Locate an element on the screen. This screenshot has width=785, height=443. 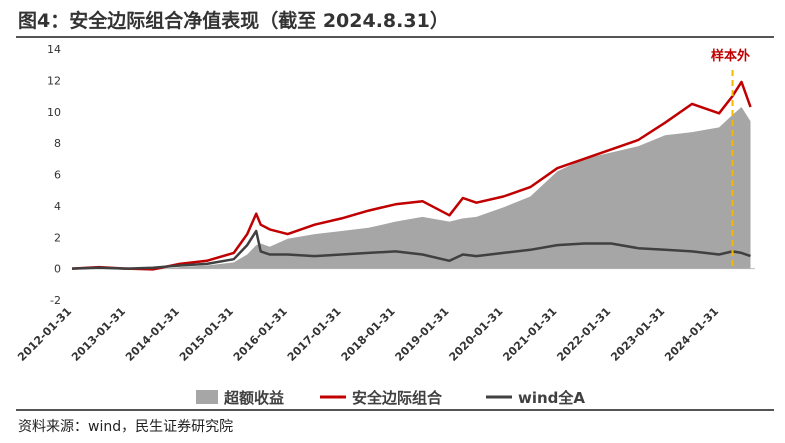
legend-label: wind全A is located at coordinates (551, 398).